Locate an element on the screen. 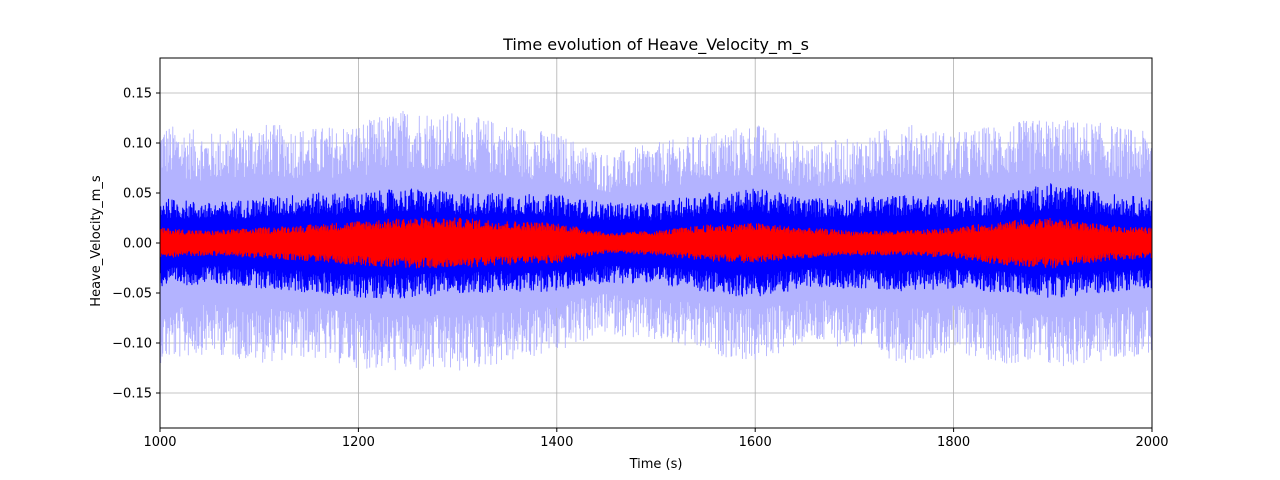  y-tick-label: −0.05 is located at coordinates (132, 294).